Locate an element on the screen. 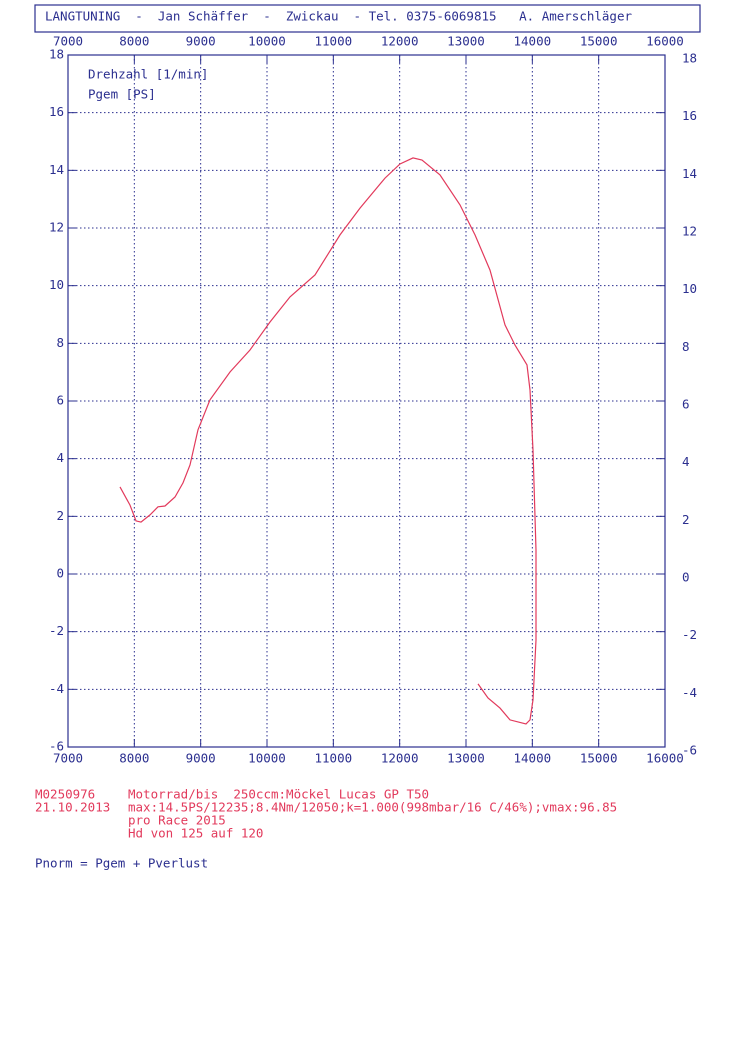 The image size is (744, 1052). formula: Pnorm = Pgem + Pverlust is located at coordinates (121, 863).